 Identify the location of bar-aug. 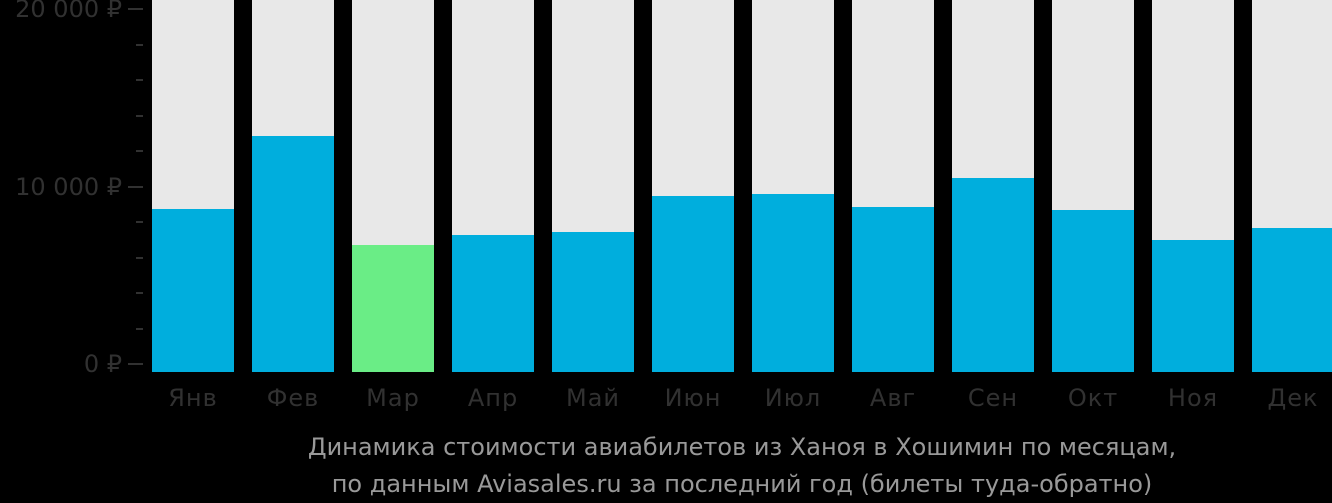
(893, 289).